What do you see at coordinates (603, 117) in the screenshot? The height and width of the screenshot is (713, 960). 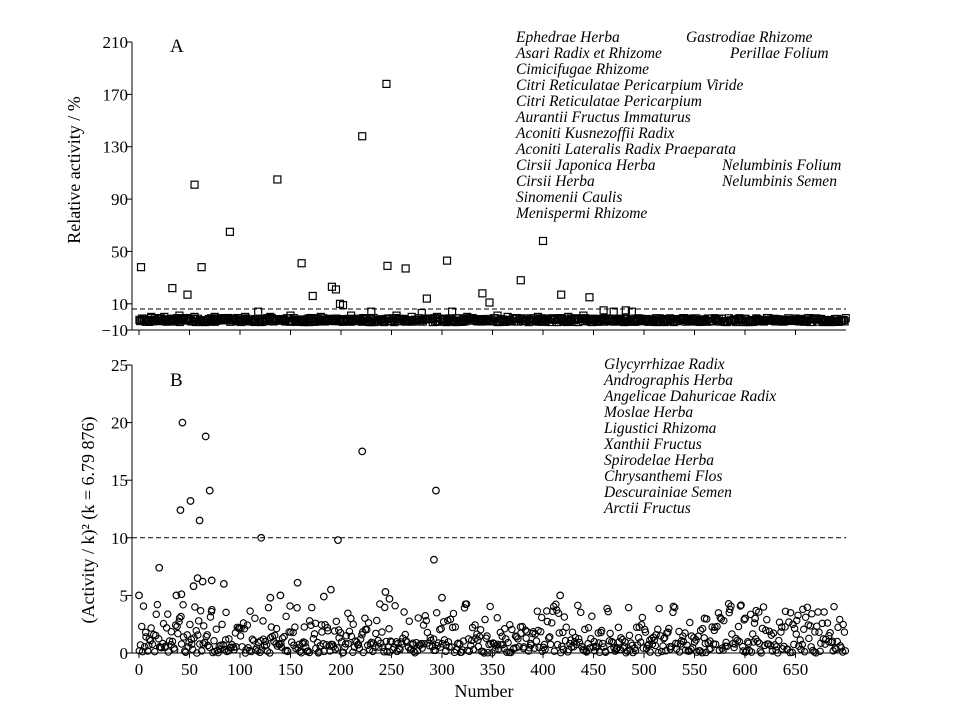 I see `panel-a-annotation-line-6: Aurantii Fructus Immaturus` at bounding box center [603, 117].